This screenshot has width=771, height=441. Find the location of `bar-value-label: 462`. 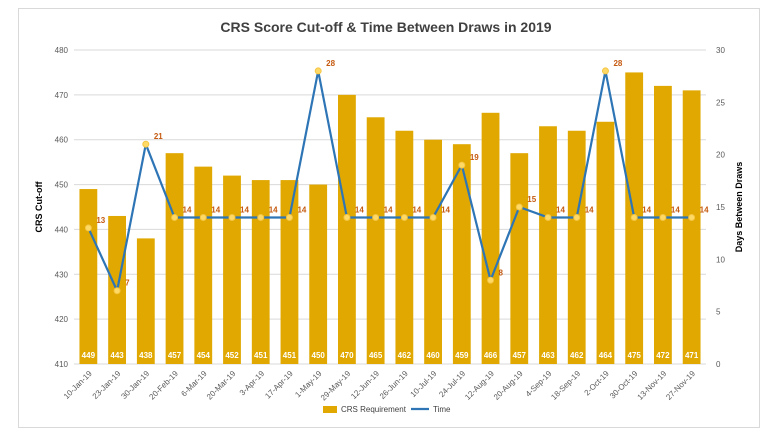

bar-value-label: 462 is located at coordinates (405, 355).